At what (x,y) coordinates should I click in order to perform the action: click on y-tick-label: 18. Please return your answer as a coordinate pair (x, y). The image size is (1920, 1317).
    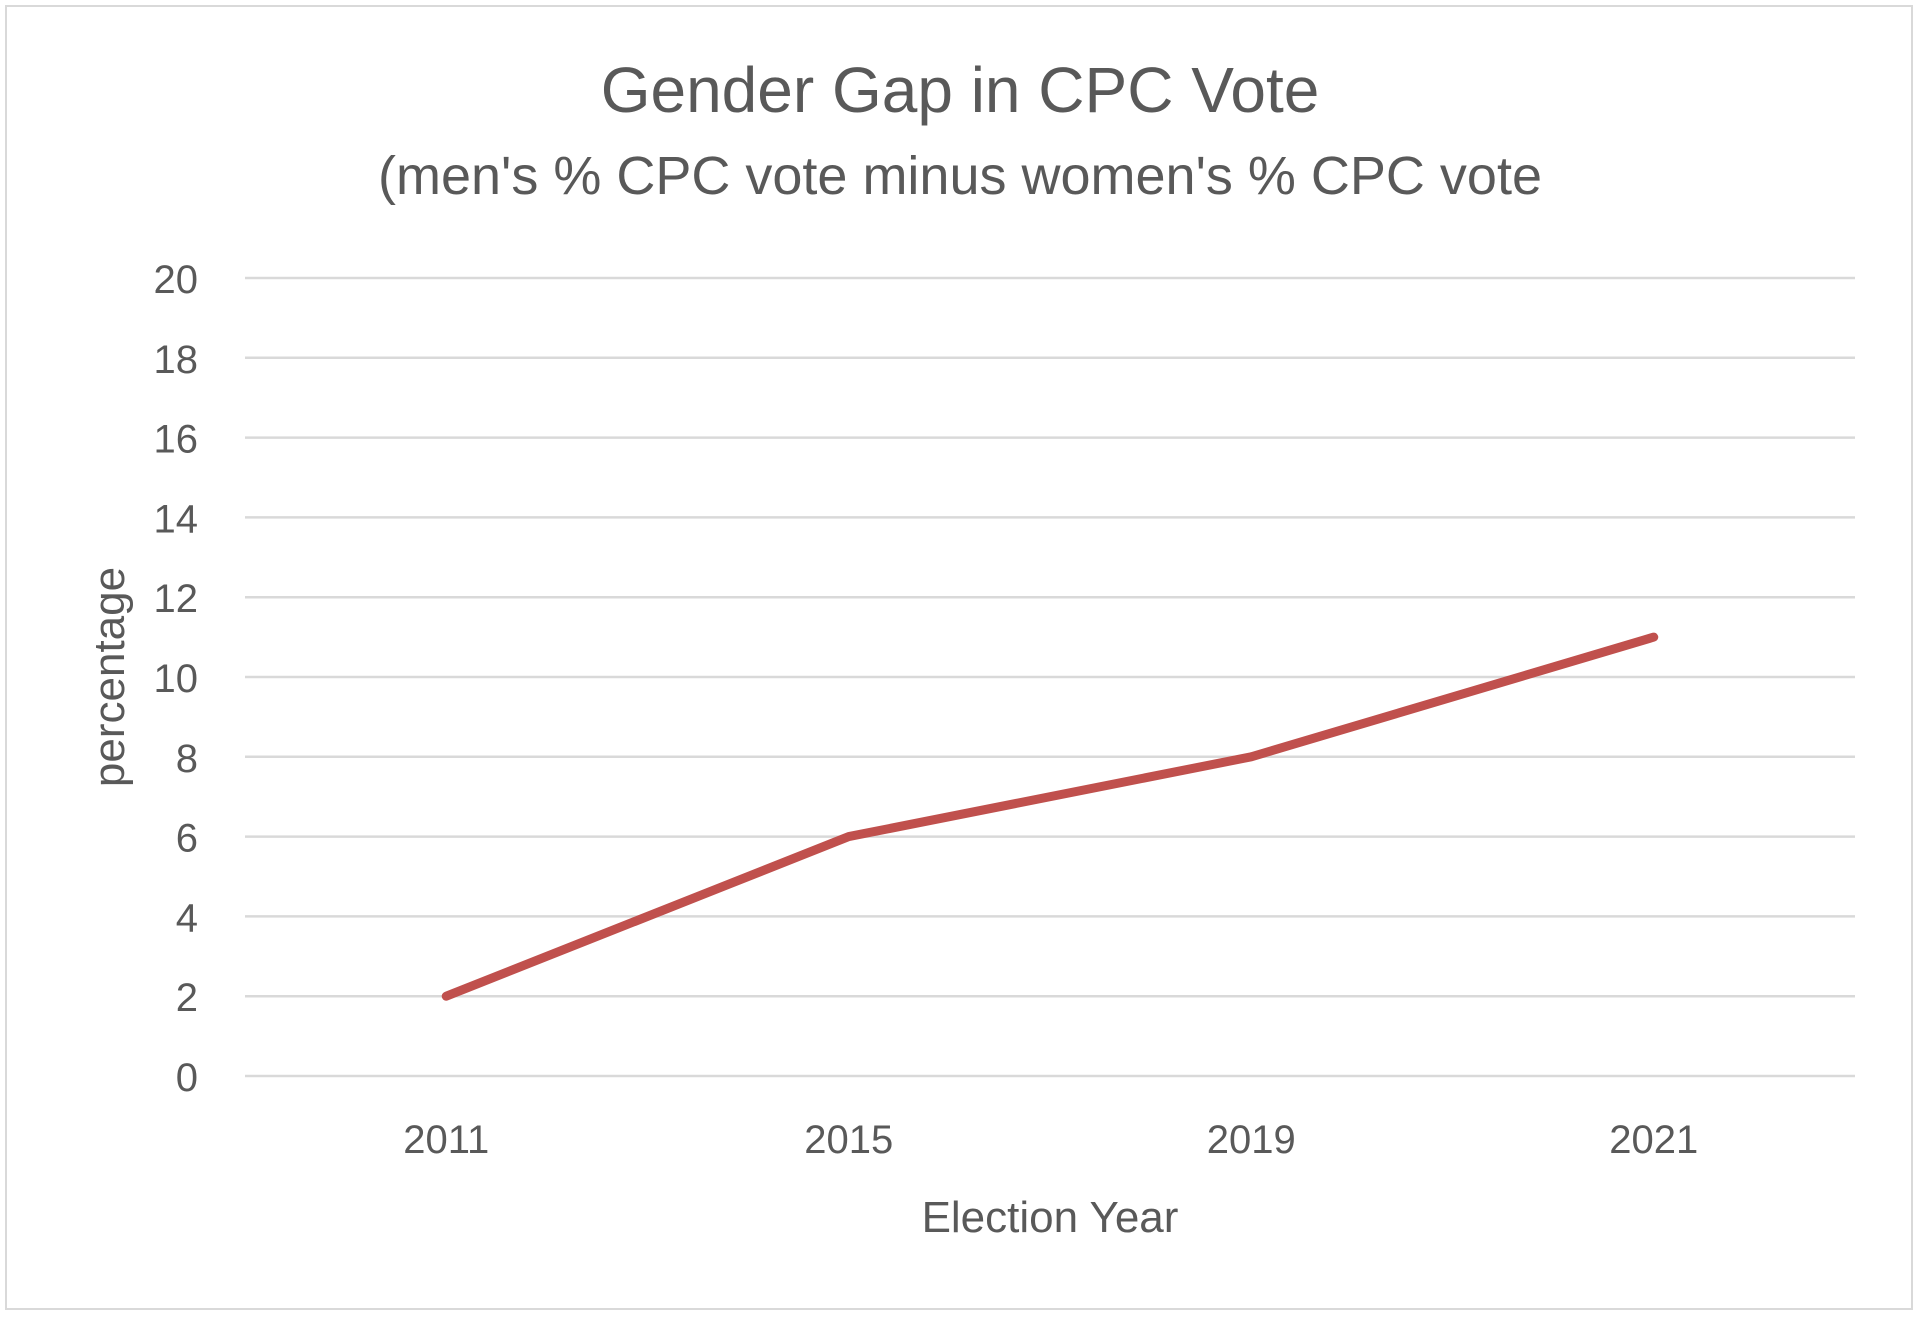
    Looking at the image, I should click on (176, 360).